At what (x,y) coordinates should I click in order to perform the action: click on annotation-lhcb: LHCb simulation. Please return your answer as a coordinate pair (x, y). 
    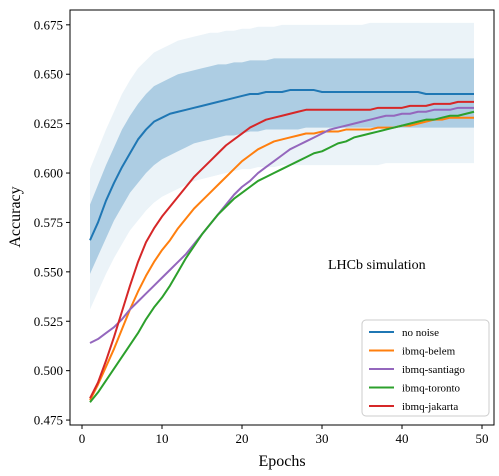
    Looking at the image, I should click on (377, 265).